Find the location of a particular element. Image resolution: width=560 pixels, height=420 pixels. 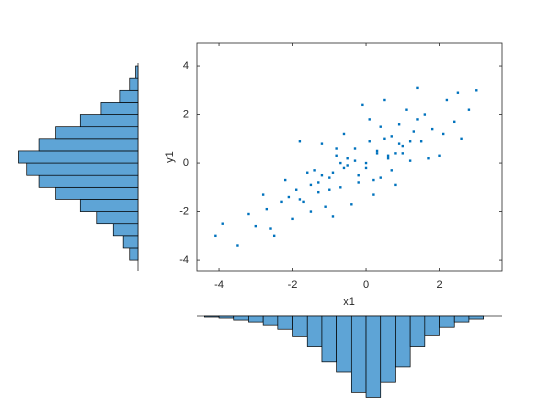

x-tick-label: -4 is located at coordinates (219, 285).